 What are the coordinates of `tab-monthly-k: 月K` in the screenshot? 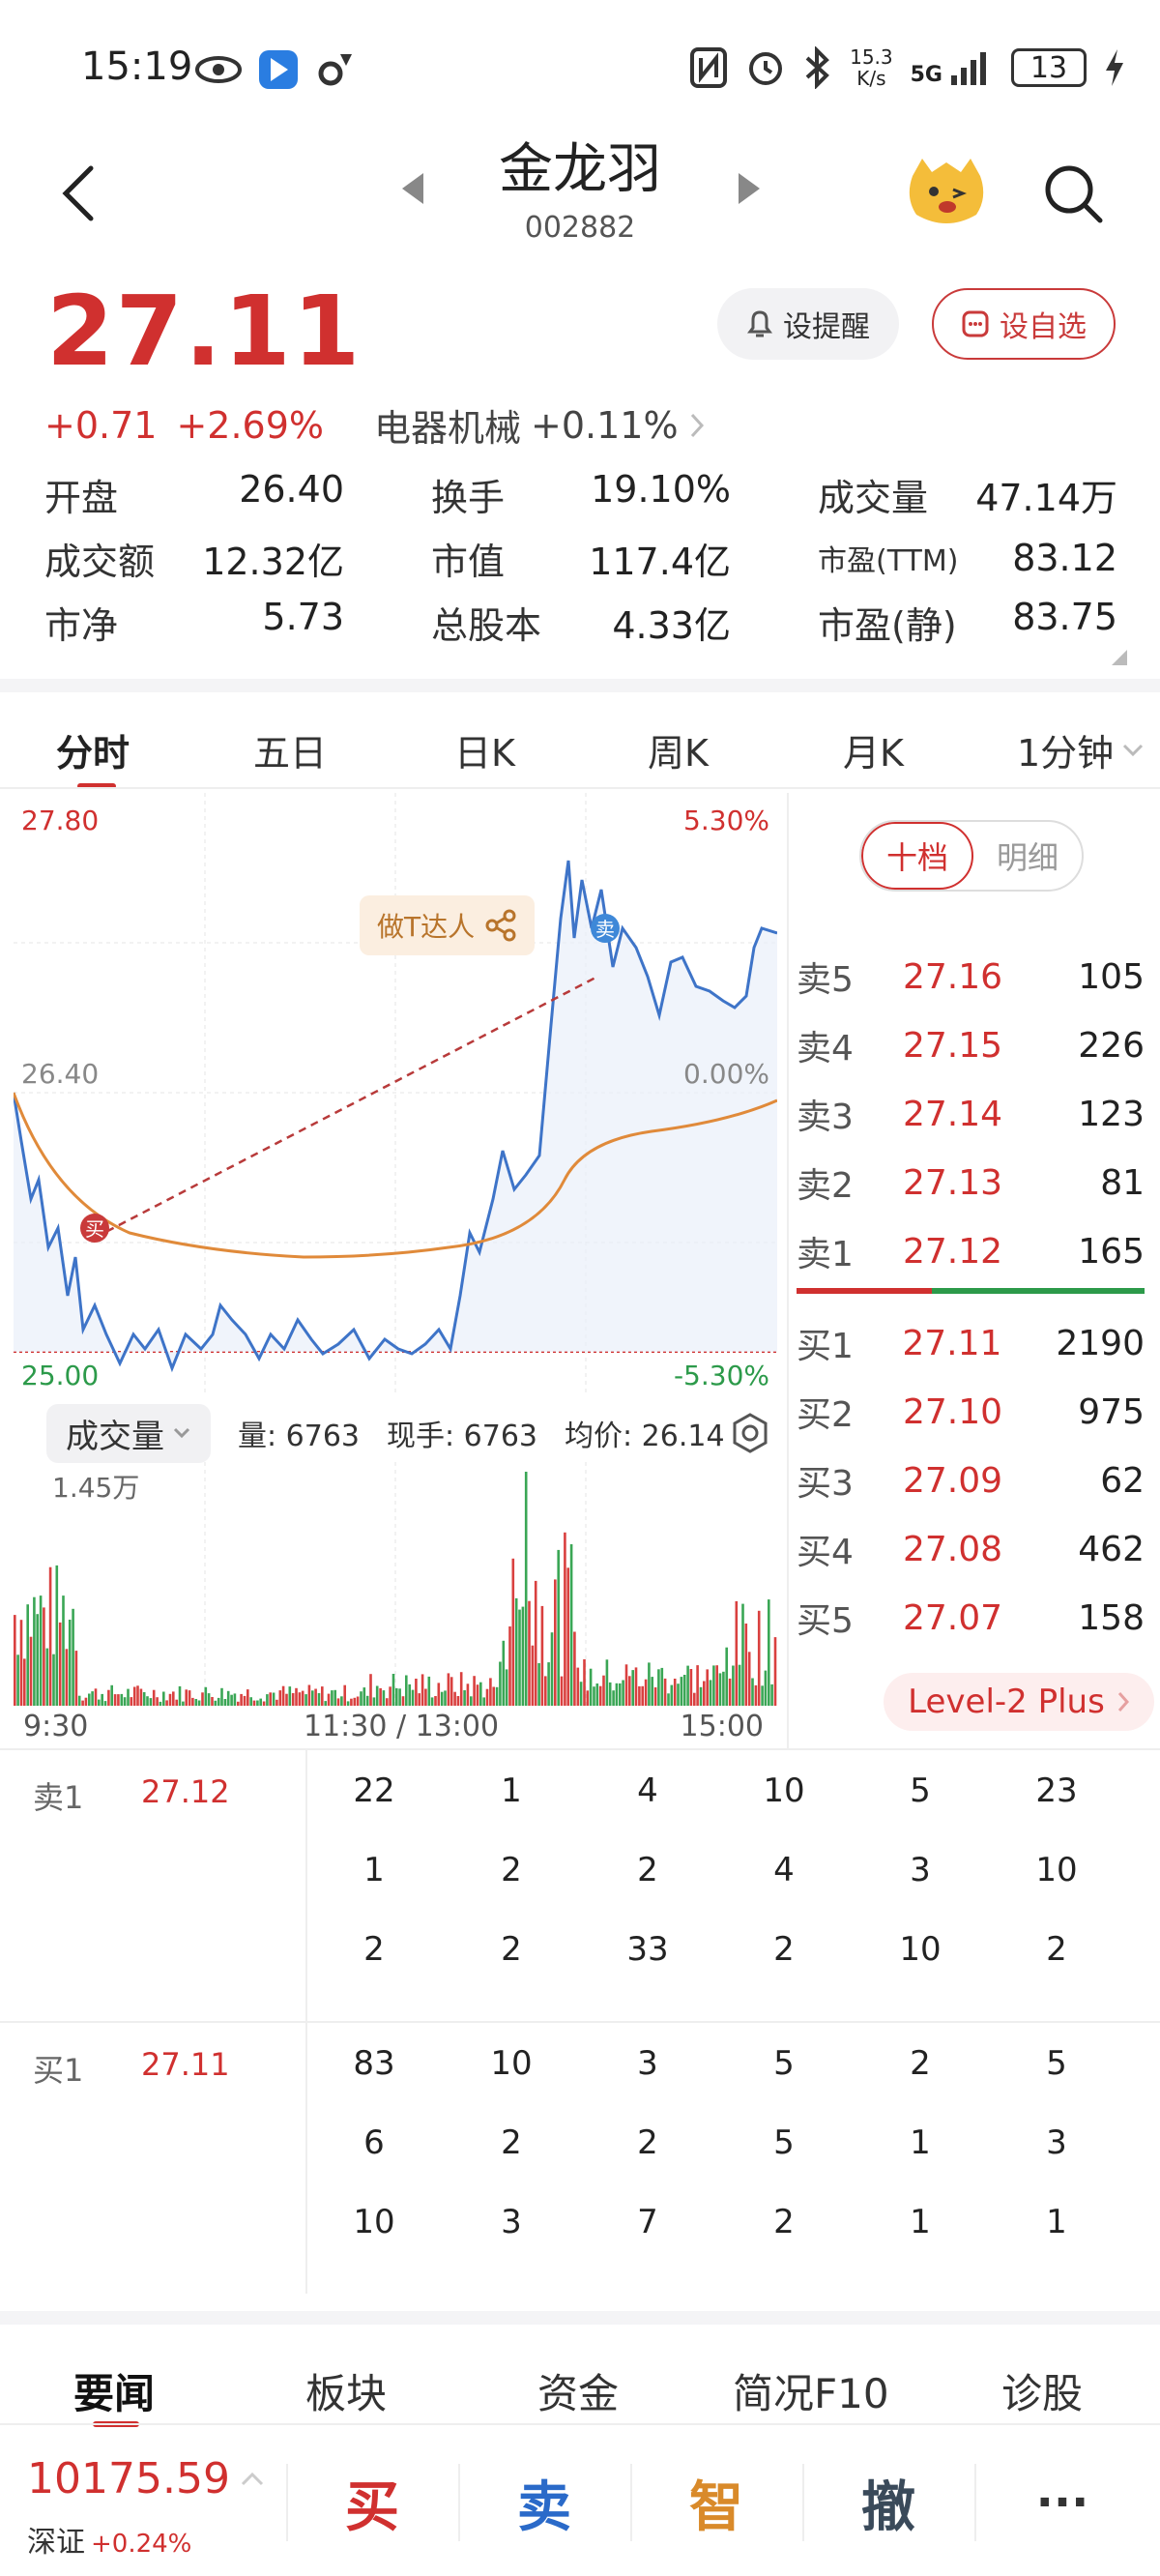 It's located at (873, 753).